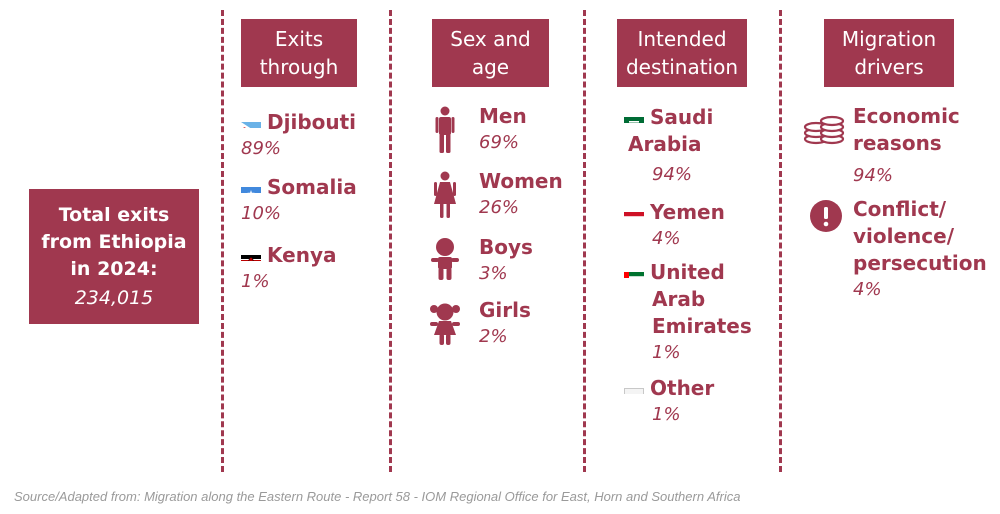 This screenshot has width=1000, height=514. What do you see at coordinates (873, 175) in the screenshot?
I see `driver-percent: 94%` at bounding box center [873, 175].